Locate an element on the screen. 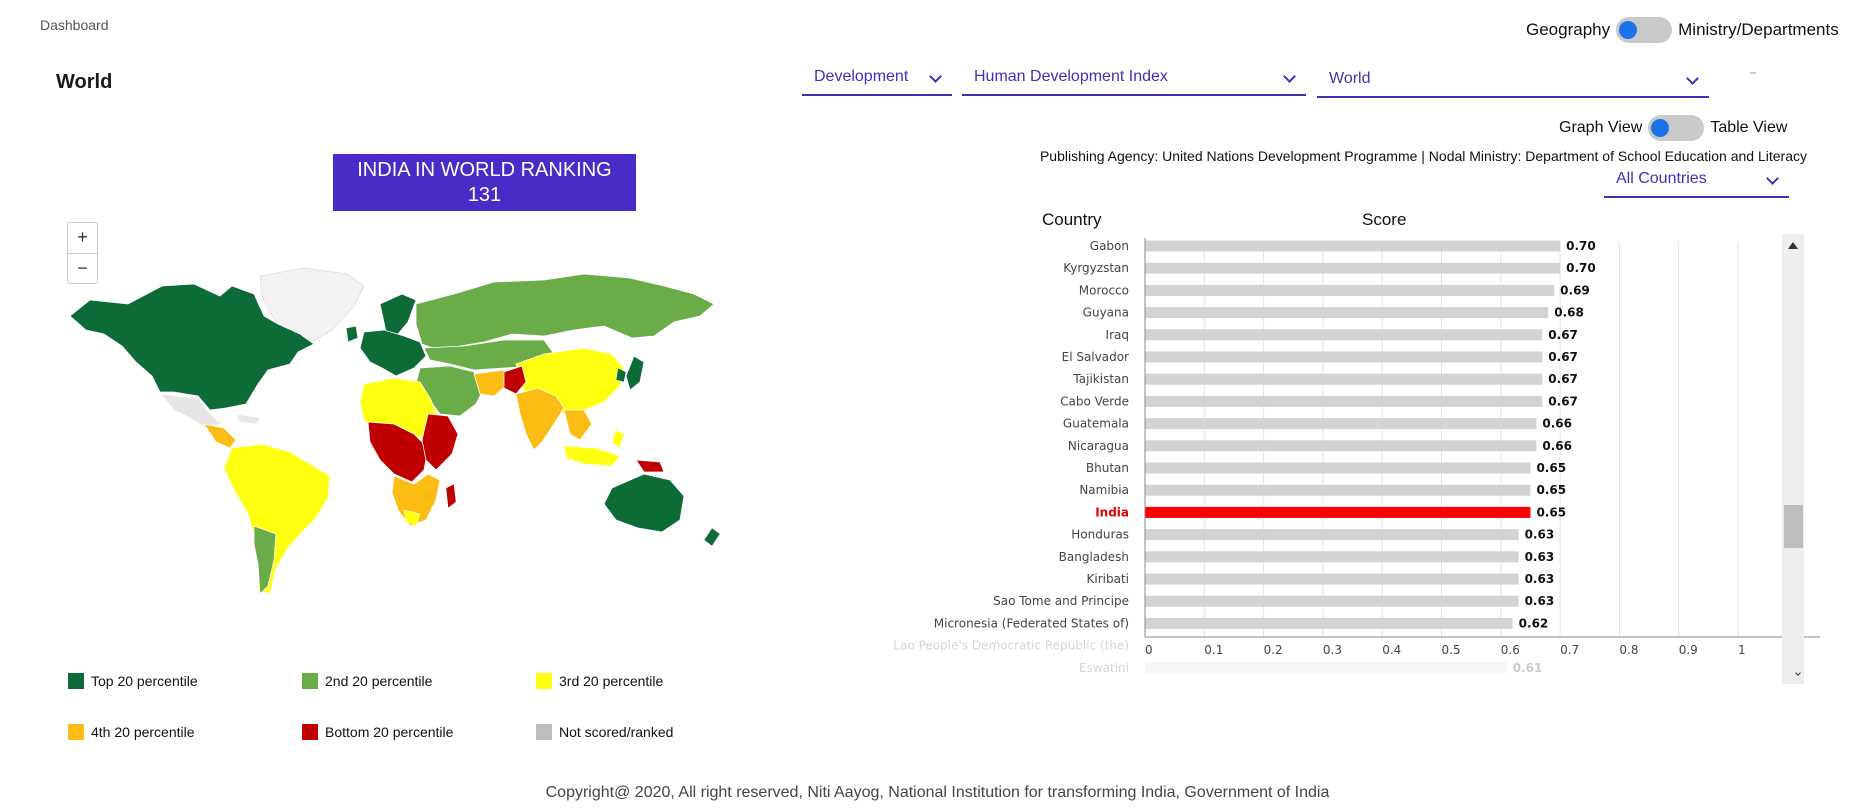 The height and width of the screenshot is (811, 1875). afghanistan-pakistan-region is located at coordinates (515, 380).